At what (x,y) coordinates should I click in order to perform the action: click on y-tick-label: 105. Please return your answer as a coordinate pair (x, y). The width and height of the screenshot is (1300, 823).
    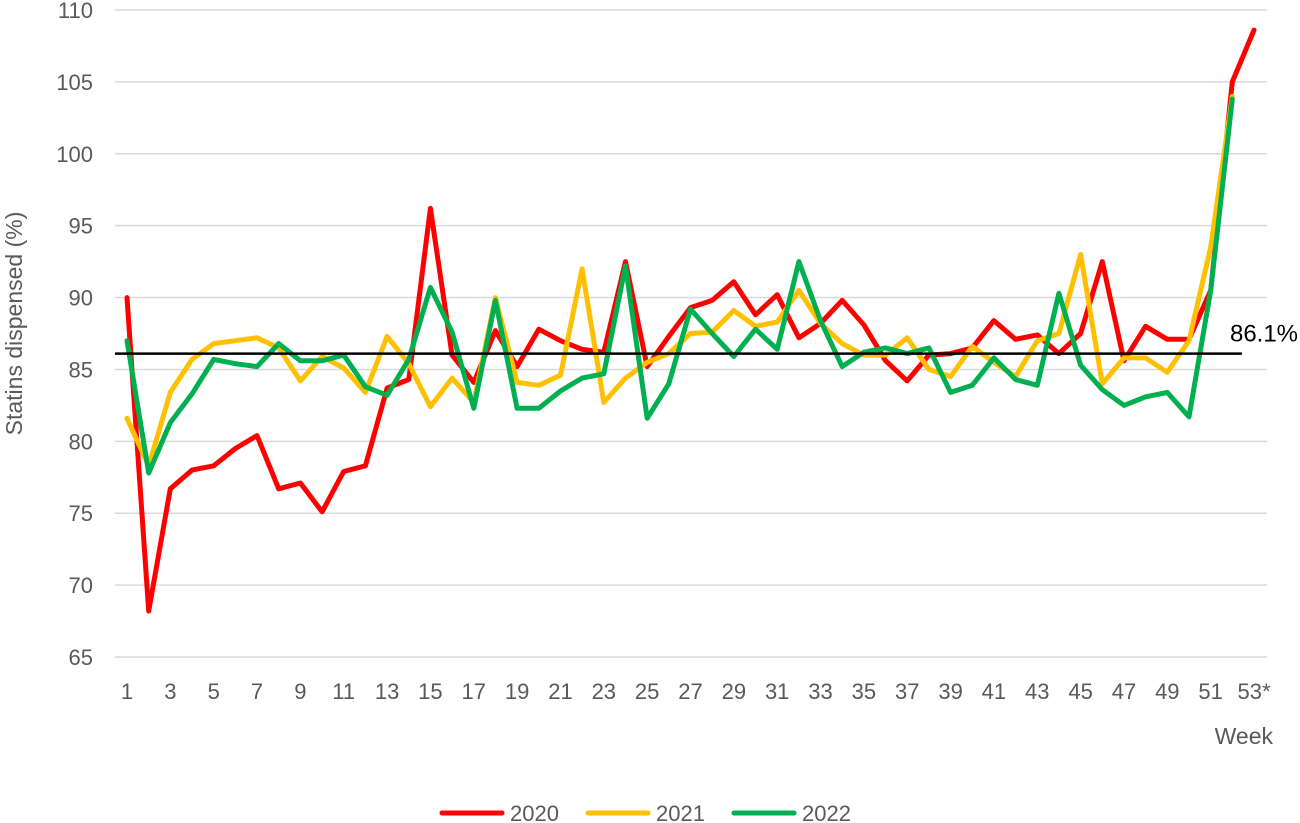
    Looking at the image, I should click on (74, 82).